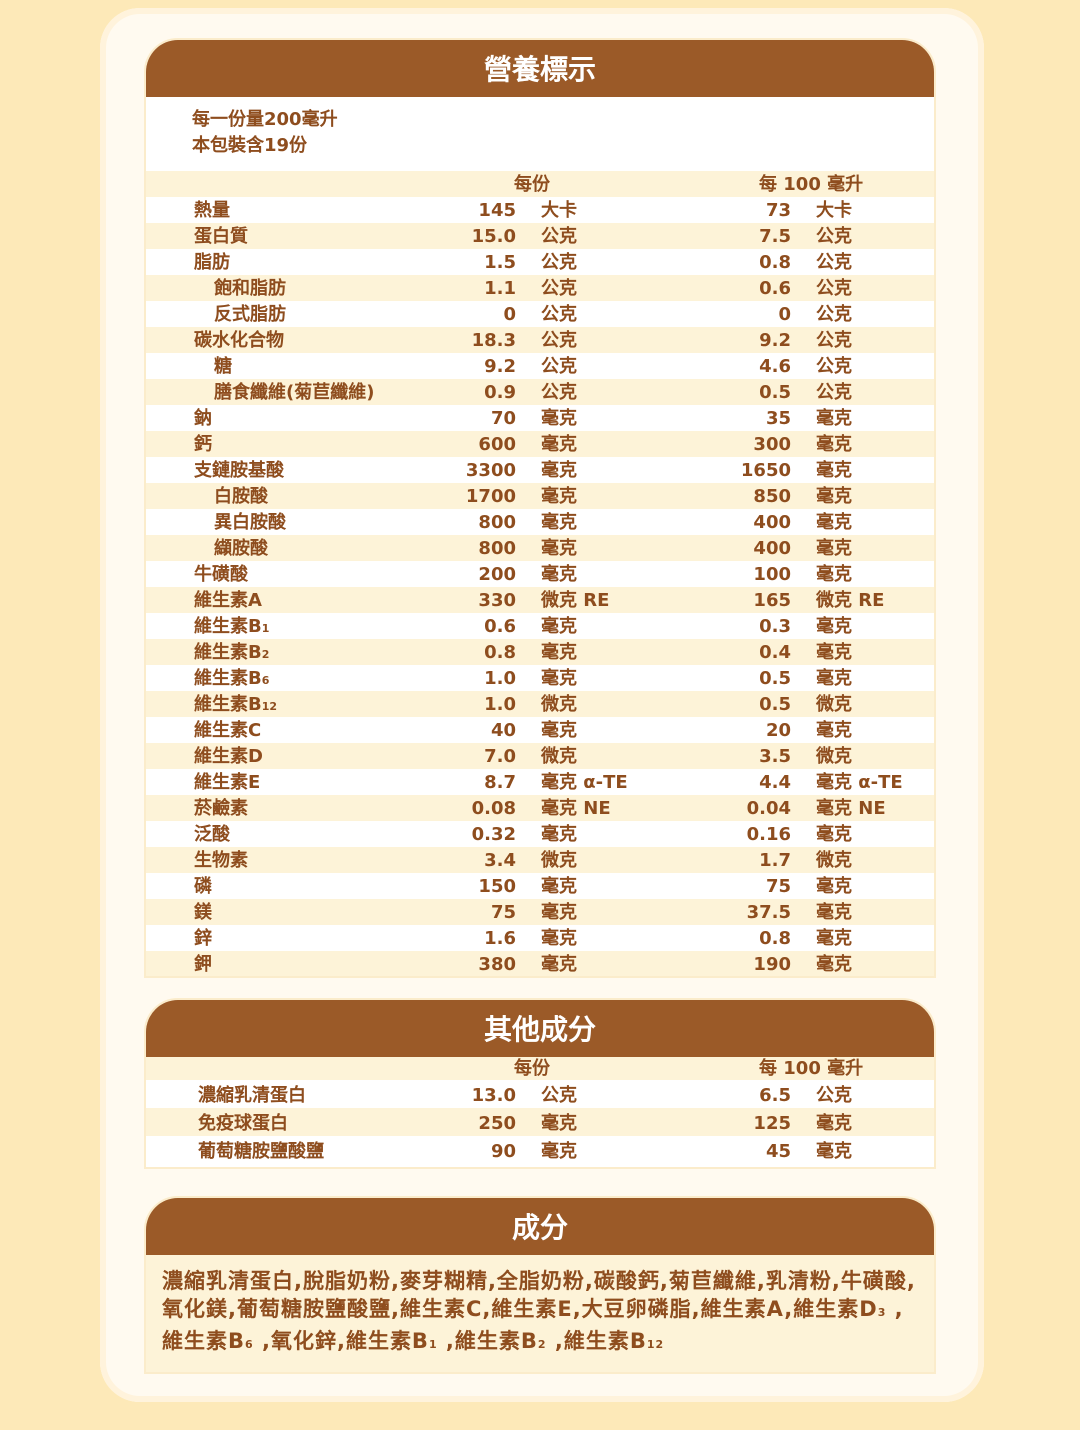  Describe the element at coordinates (540, 808) in the screenshot. I see `table-row: 菸鹼素 0.08 毫克 NE 0.04 毫克 NE` at that location.